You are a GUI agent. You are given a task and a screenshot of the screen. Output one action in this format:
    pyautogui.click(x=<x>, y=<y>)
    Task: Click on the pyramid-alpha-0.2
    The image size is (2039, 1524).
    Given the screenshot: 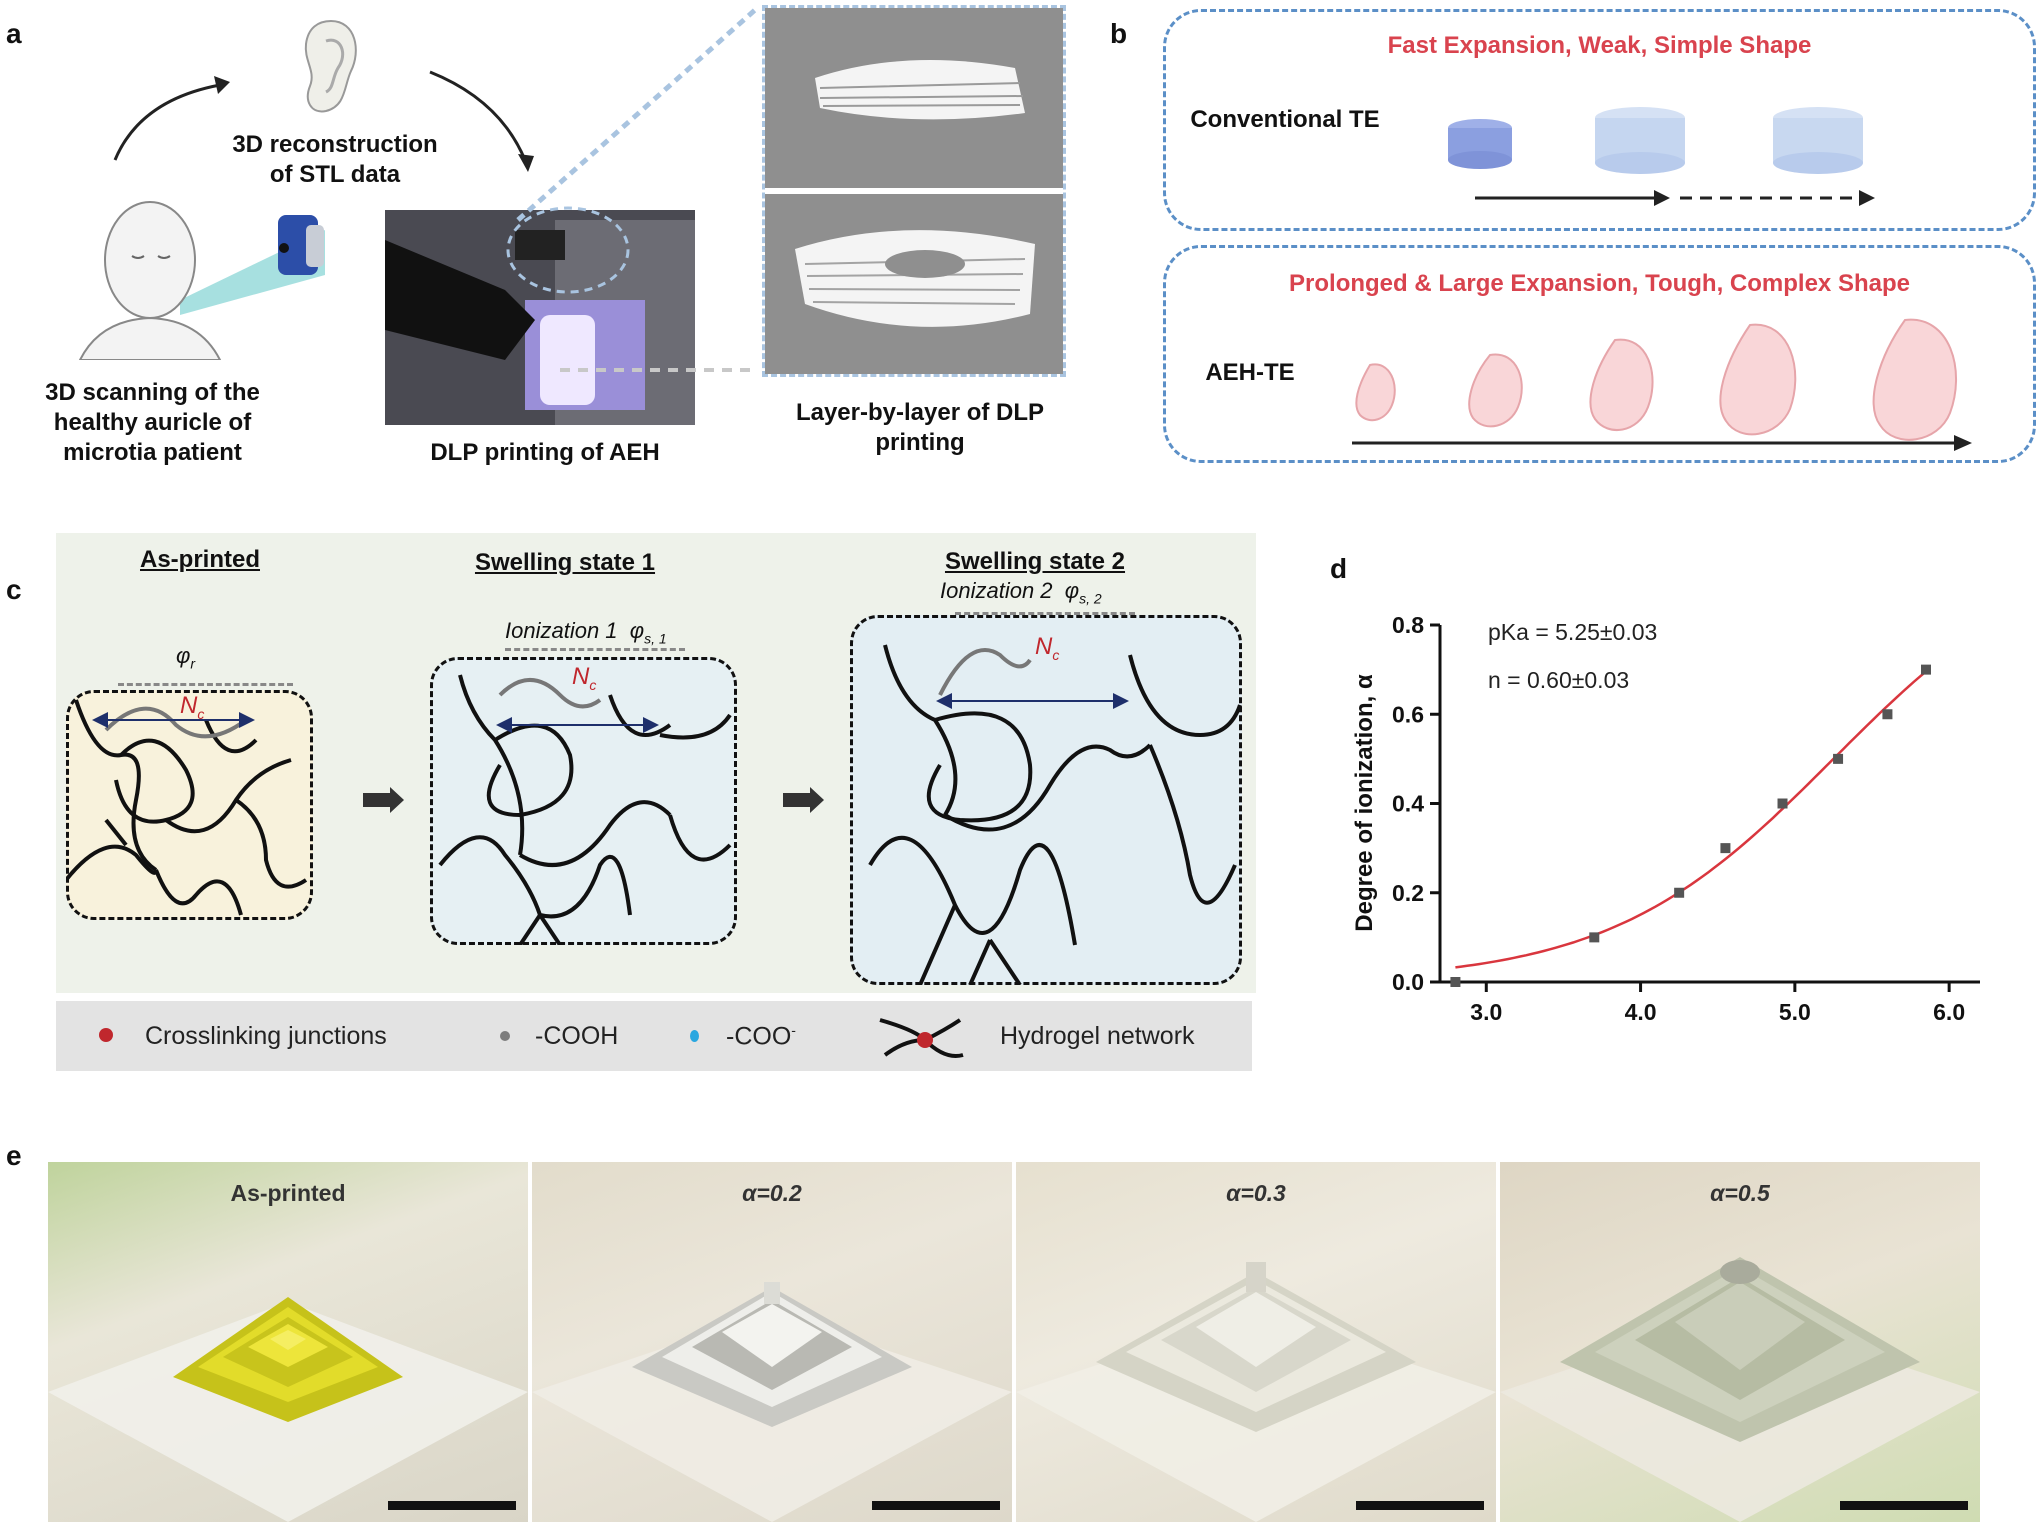 What is the action you would take?
    pyautogui.click(x=772, y=1402)
    